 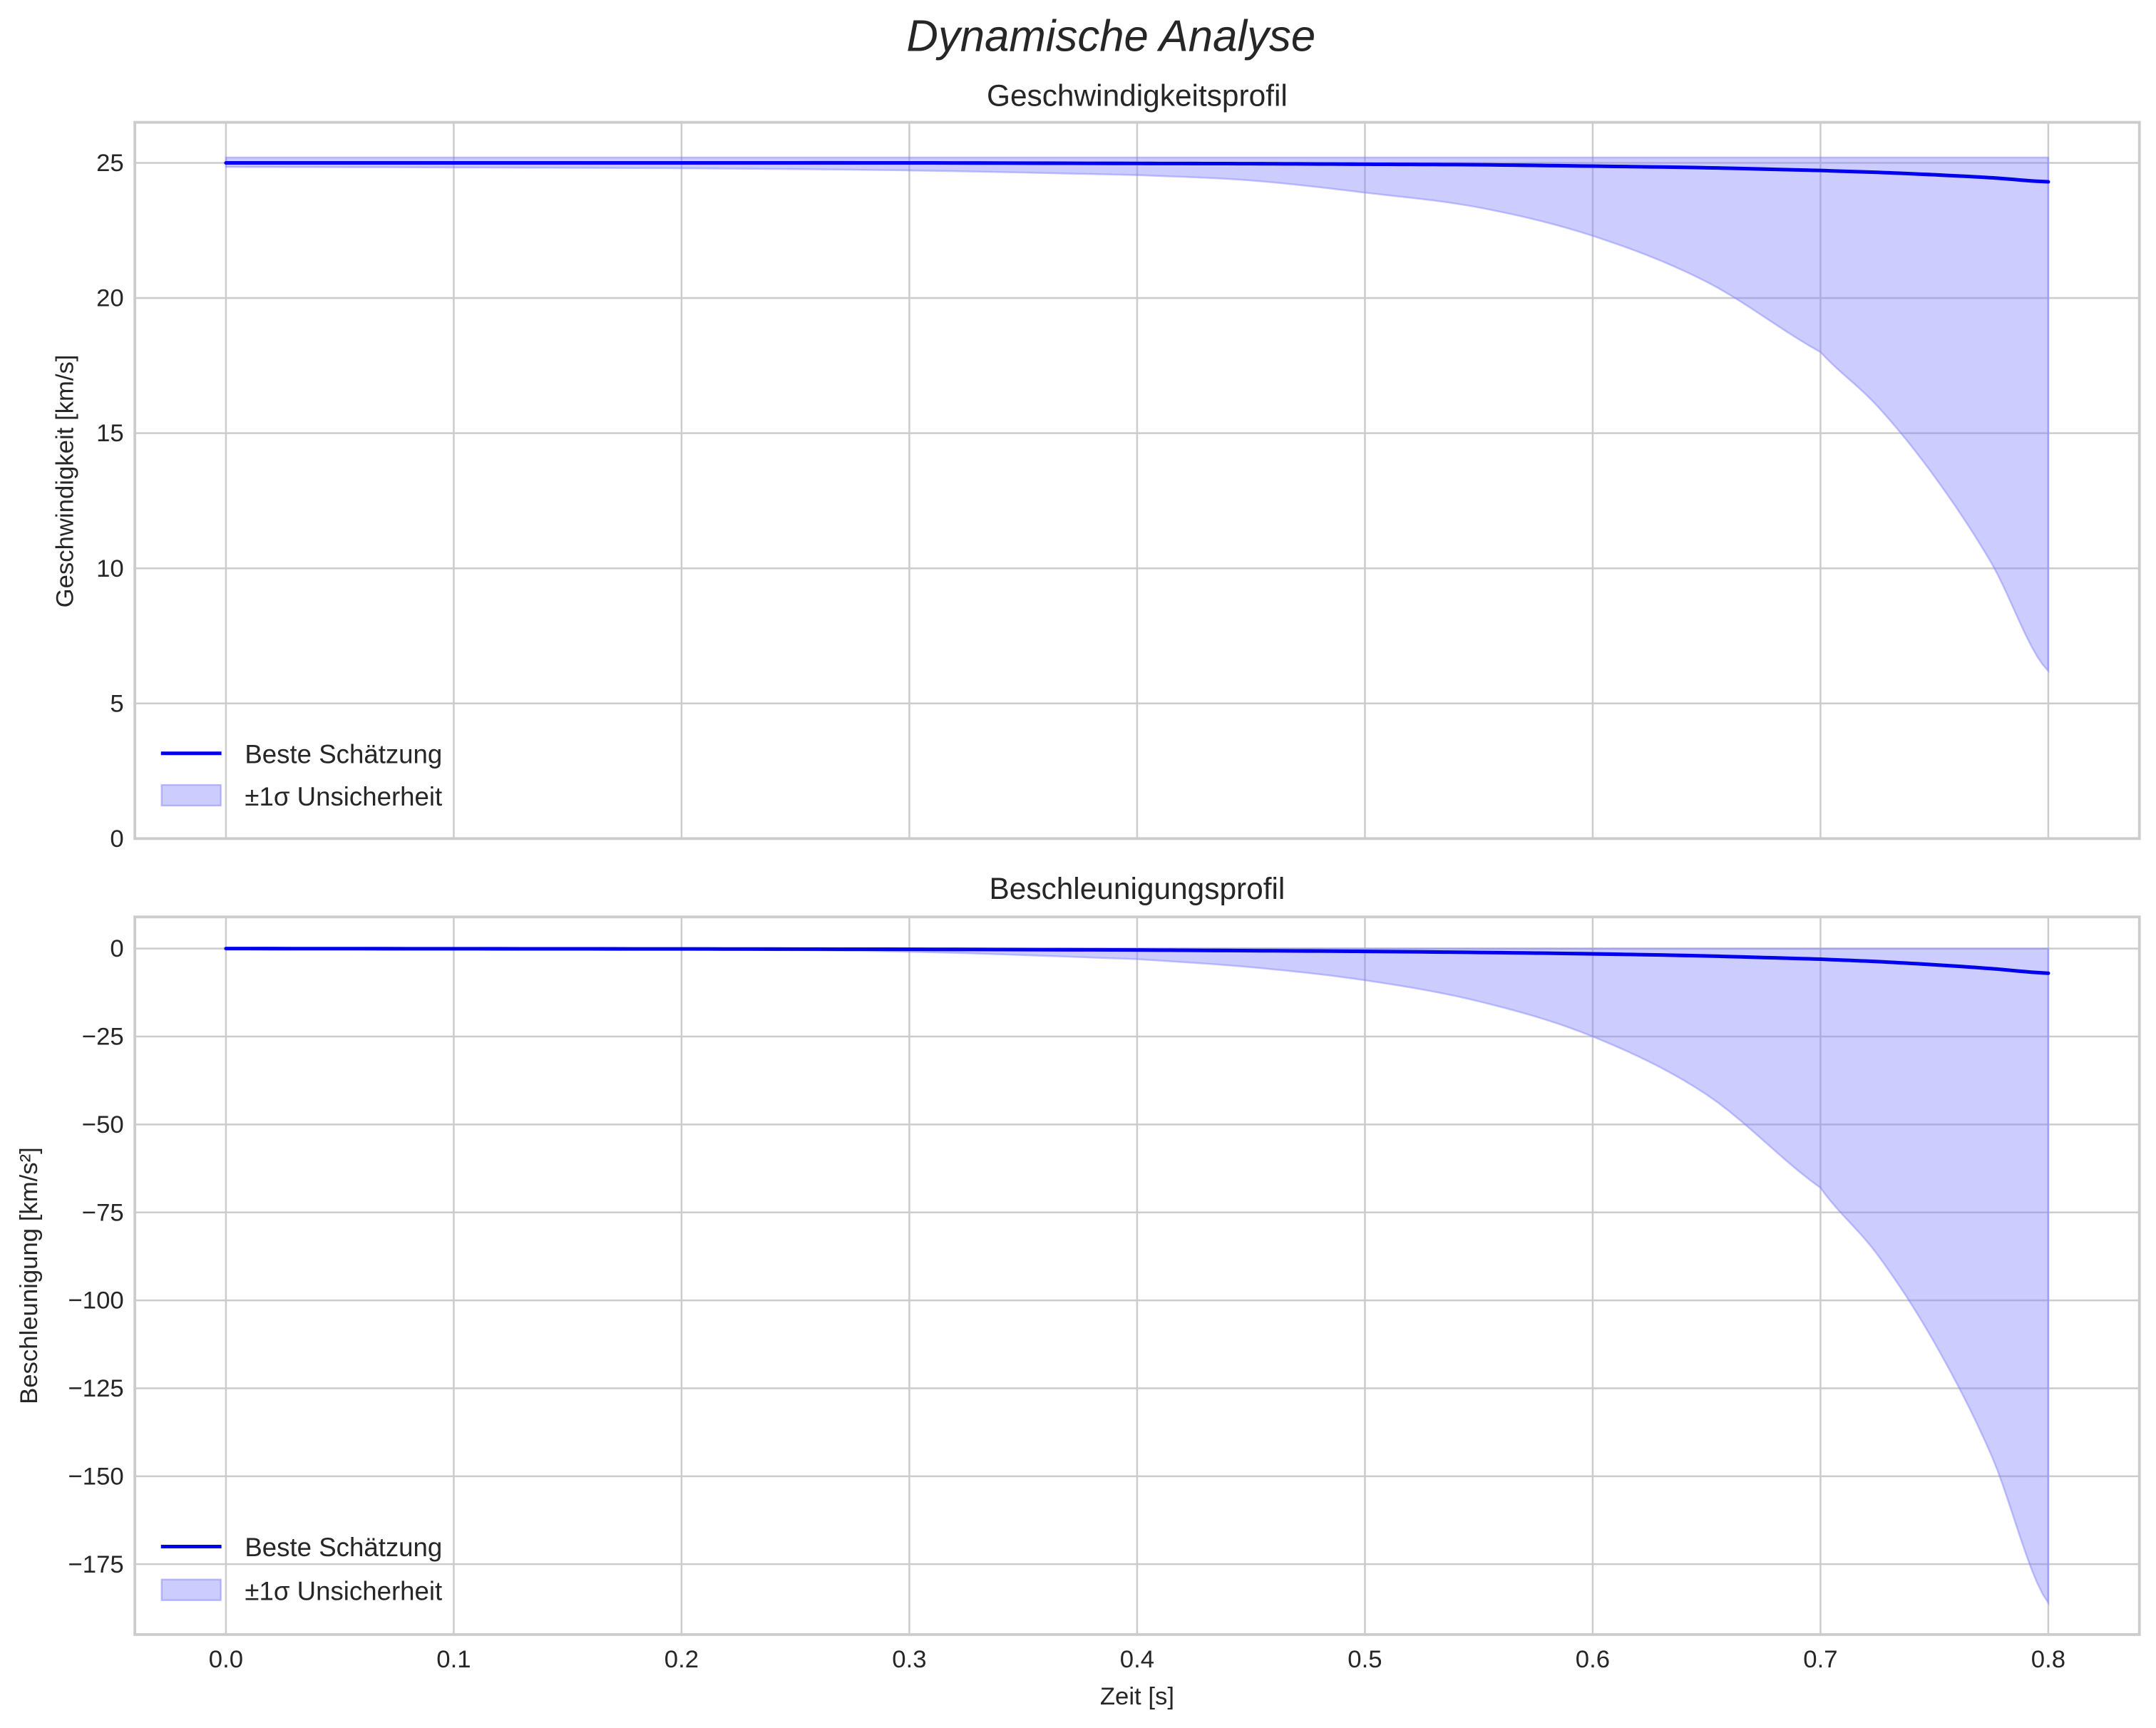 I want to click on y-tick-label: −125, so click(x=96, y=1388).